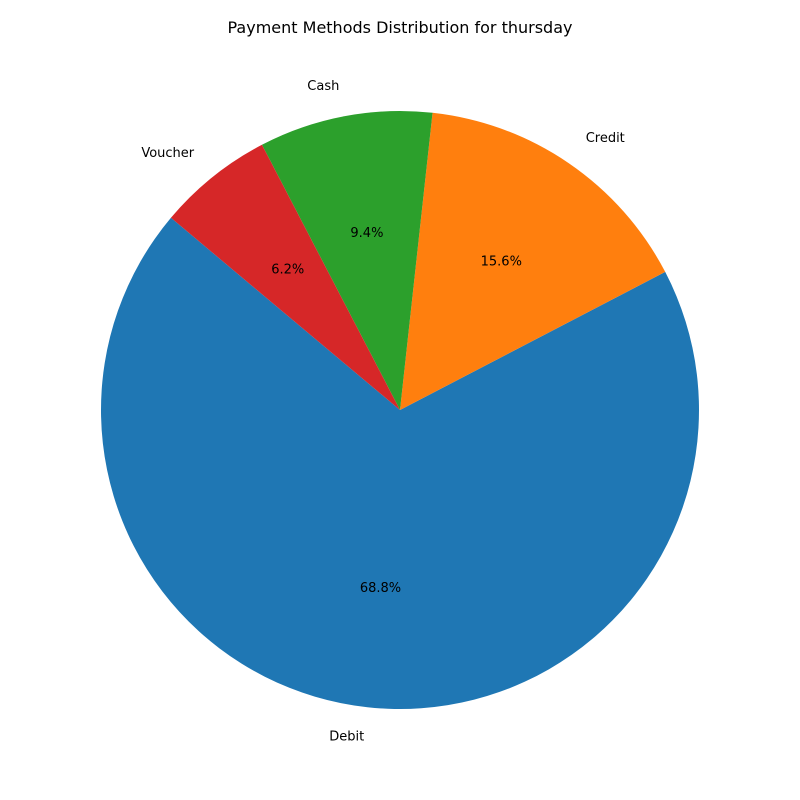 The width and height of the screenshot is (800, 800). What do you see at coordinates (501, 261) in the screenshot?
I see `slice-percent-credit: 15.6%` at bounding box center [501, 261].